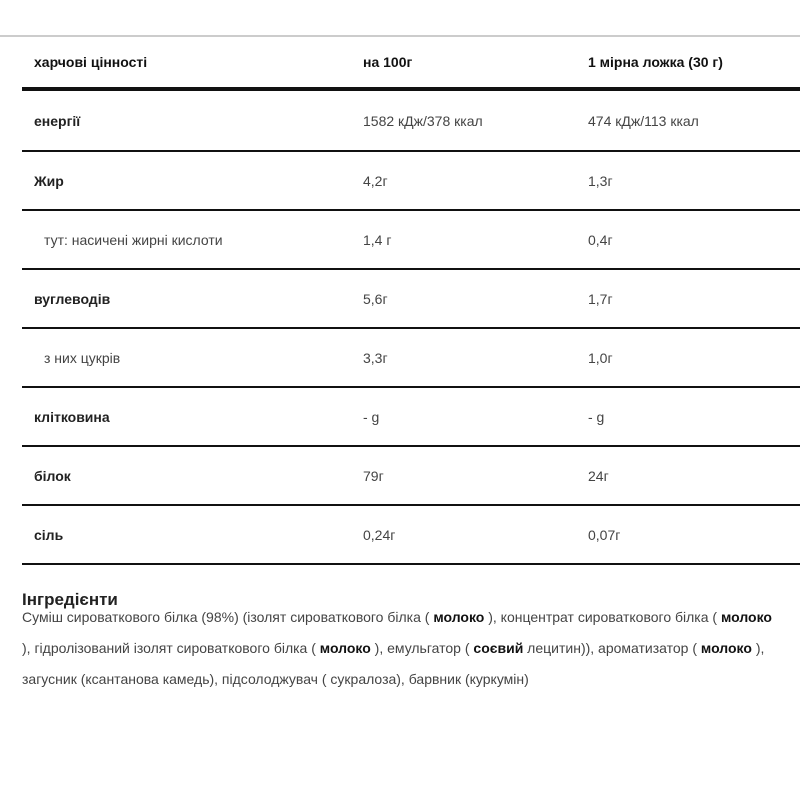  I want to click on header-per-scoop: 1 мірна ложка (30 г), so click(655, 62).